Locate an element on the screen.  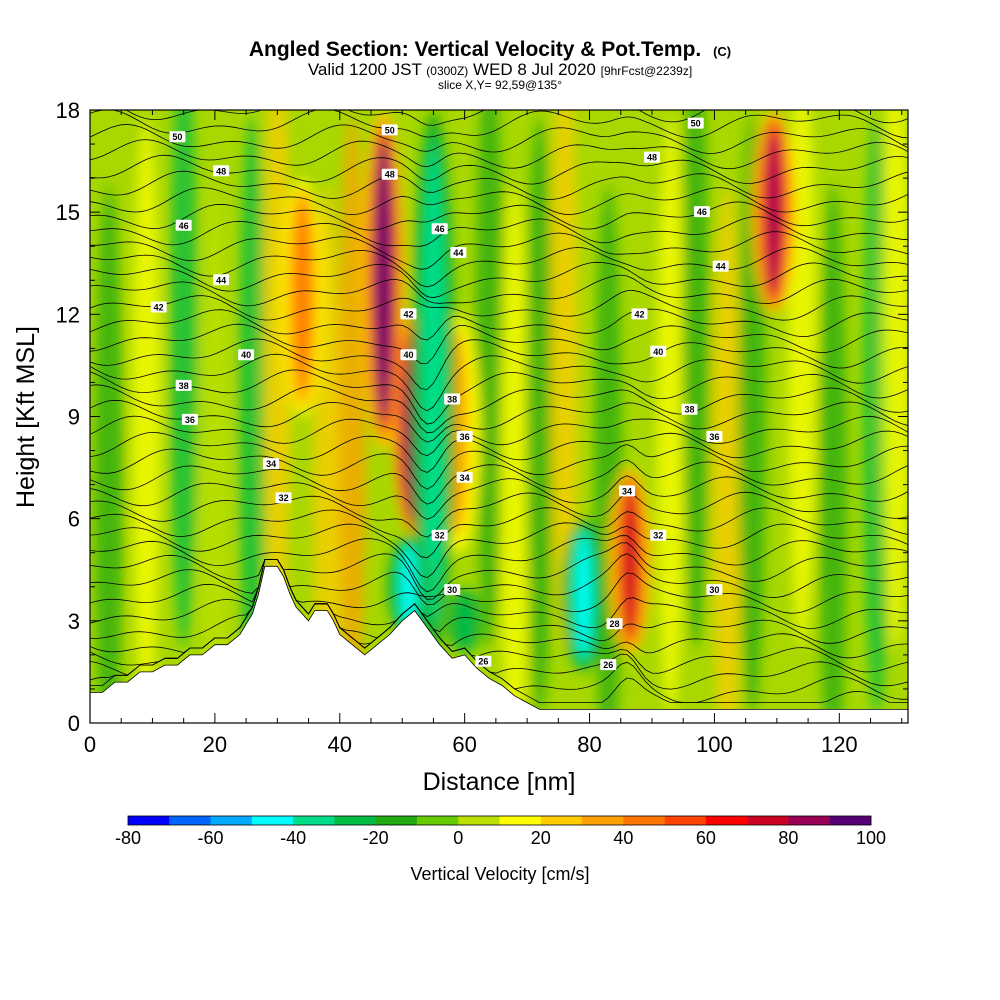
theta-label-text: 36 is located at coordinates (190, 420).